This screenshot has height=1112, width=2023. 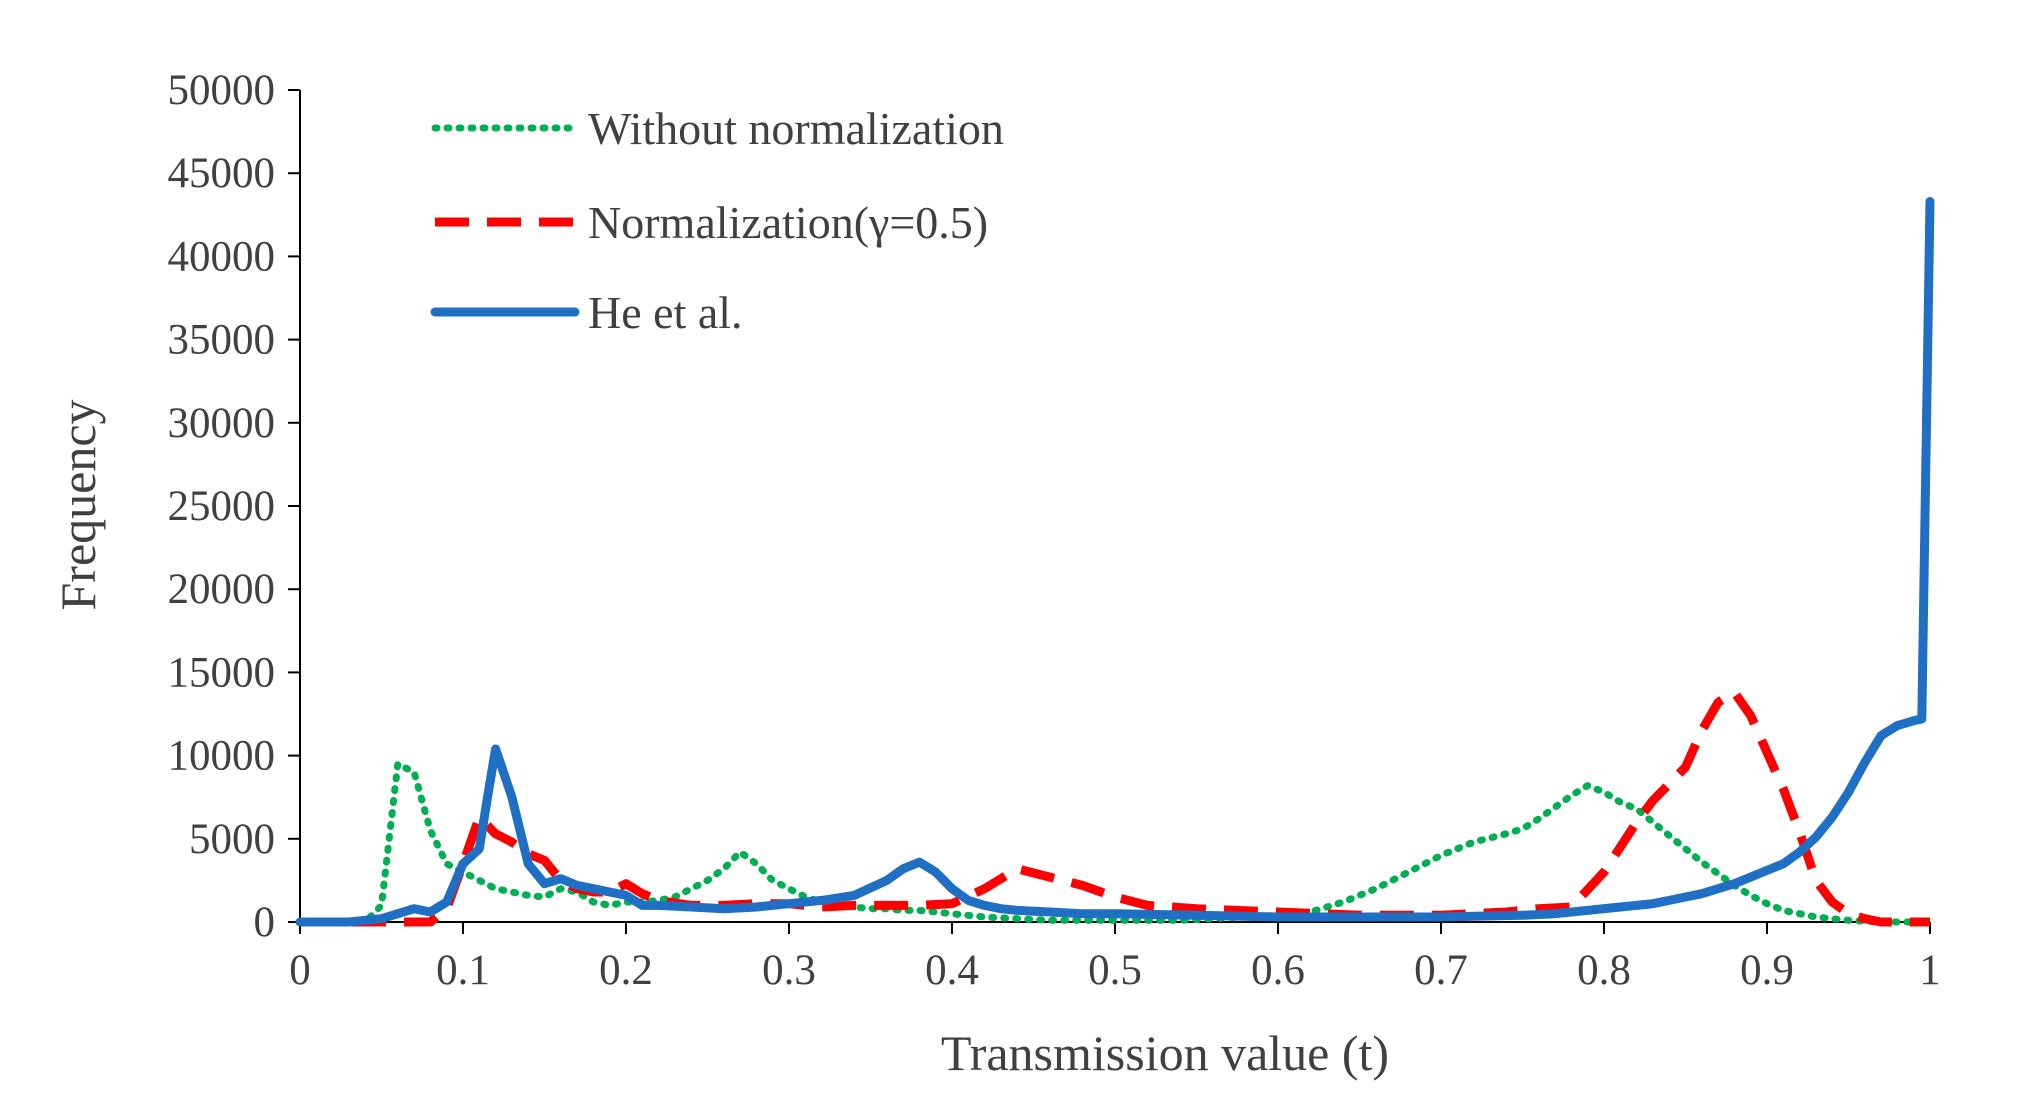 I want to click on x-tick-label: 0.9, so click(x=1767, y=970).